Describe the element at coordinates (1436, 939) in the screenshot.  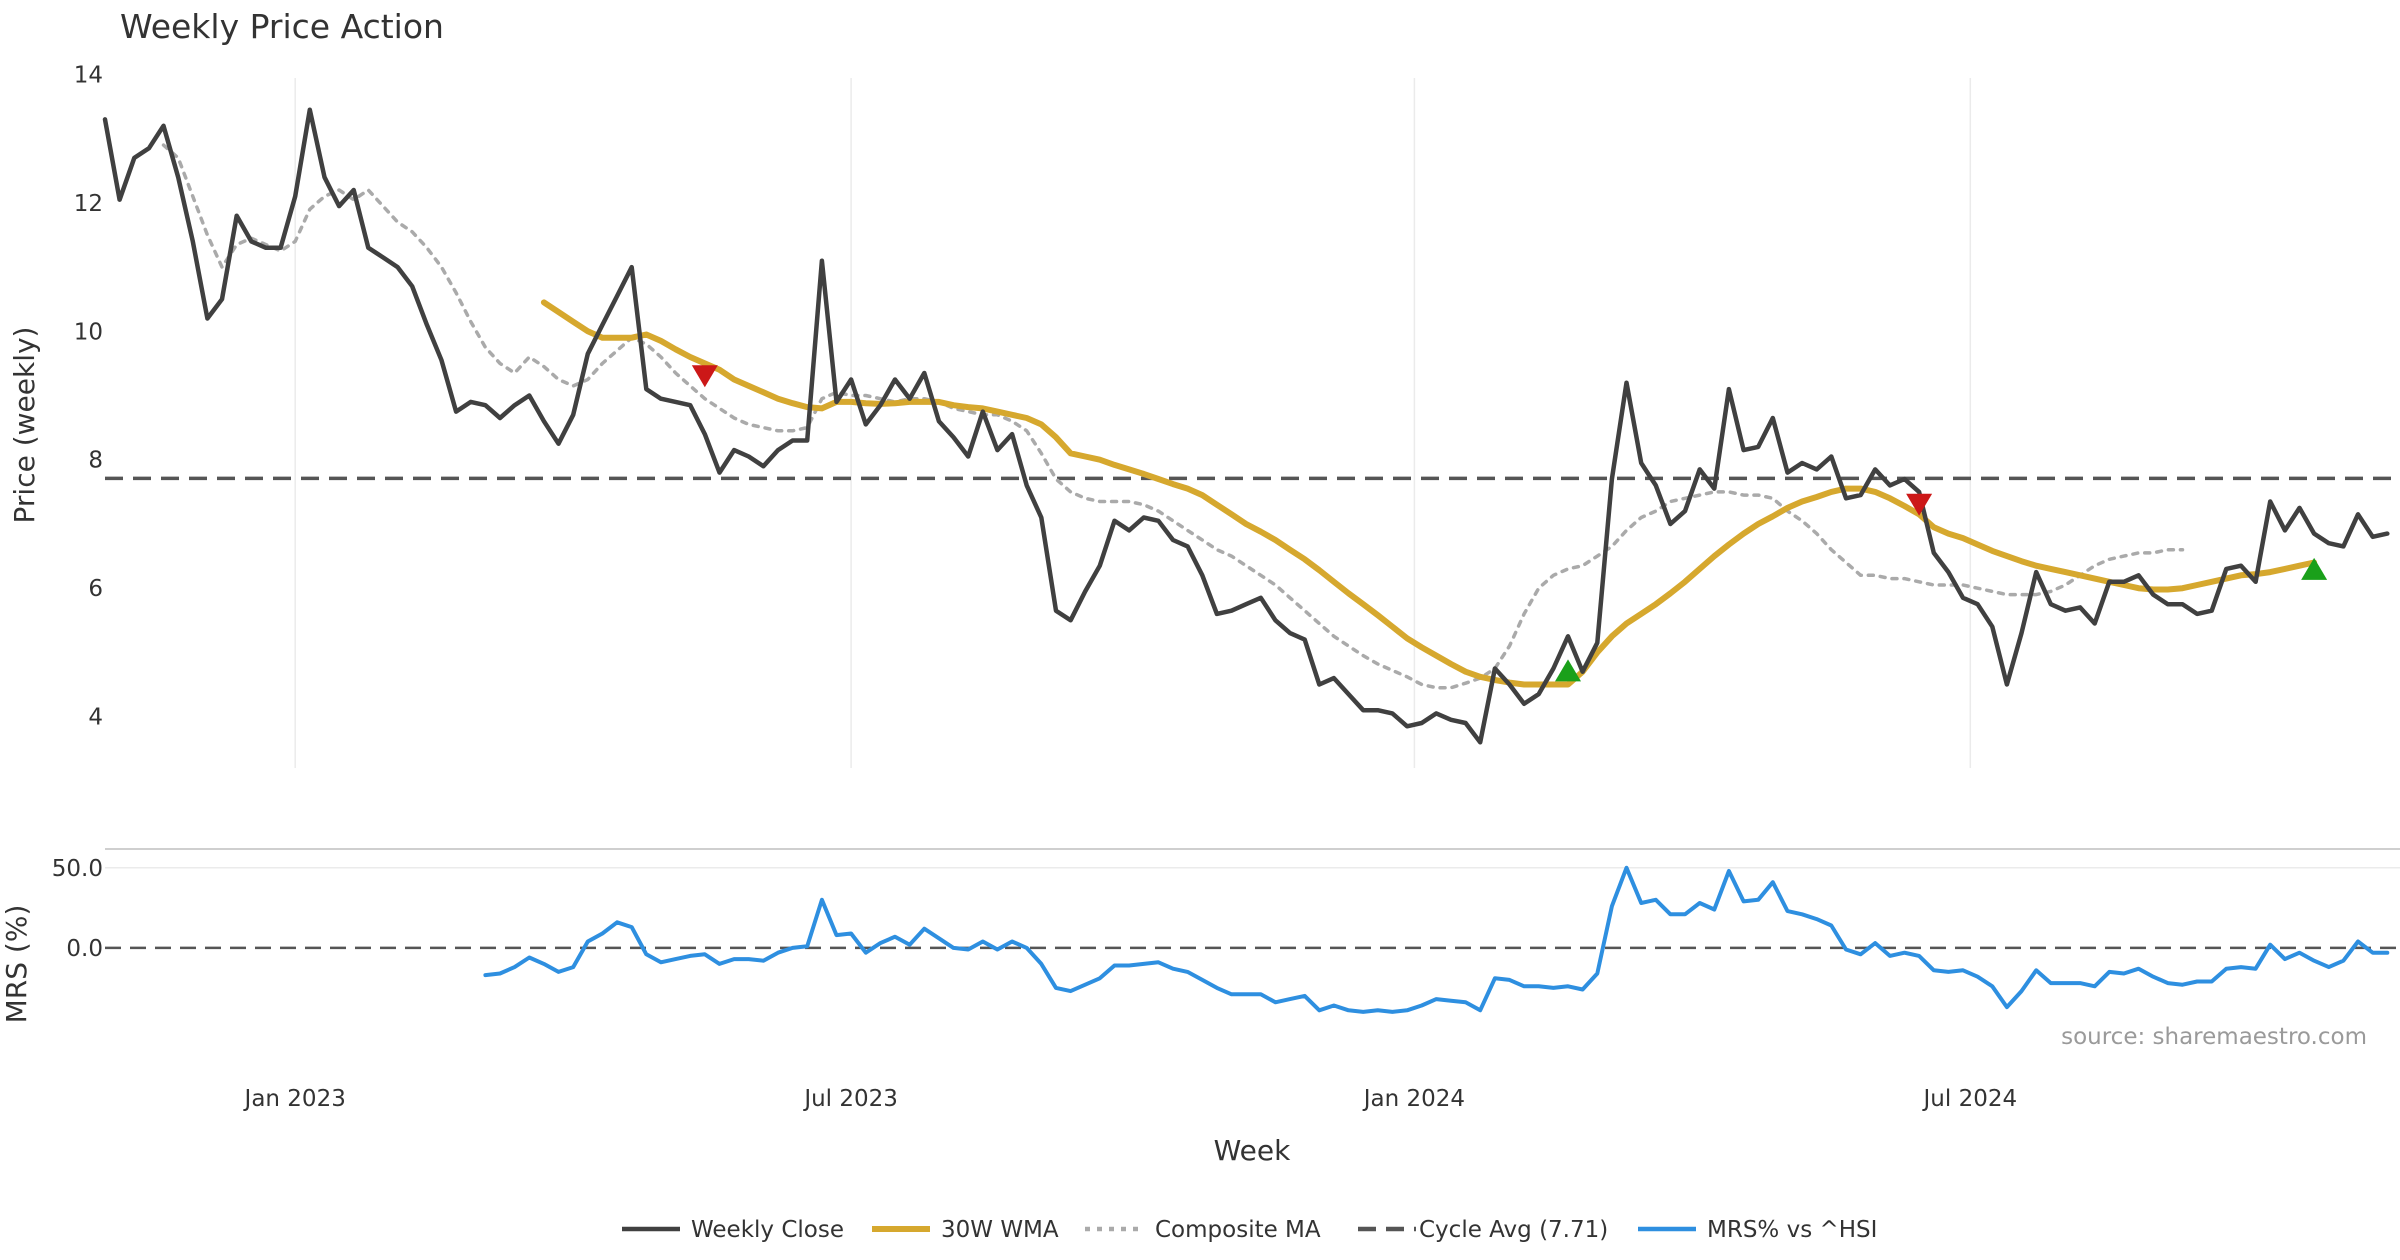
I see `mrs-series` at that location.